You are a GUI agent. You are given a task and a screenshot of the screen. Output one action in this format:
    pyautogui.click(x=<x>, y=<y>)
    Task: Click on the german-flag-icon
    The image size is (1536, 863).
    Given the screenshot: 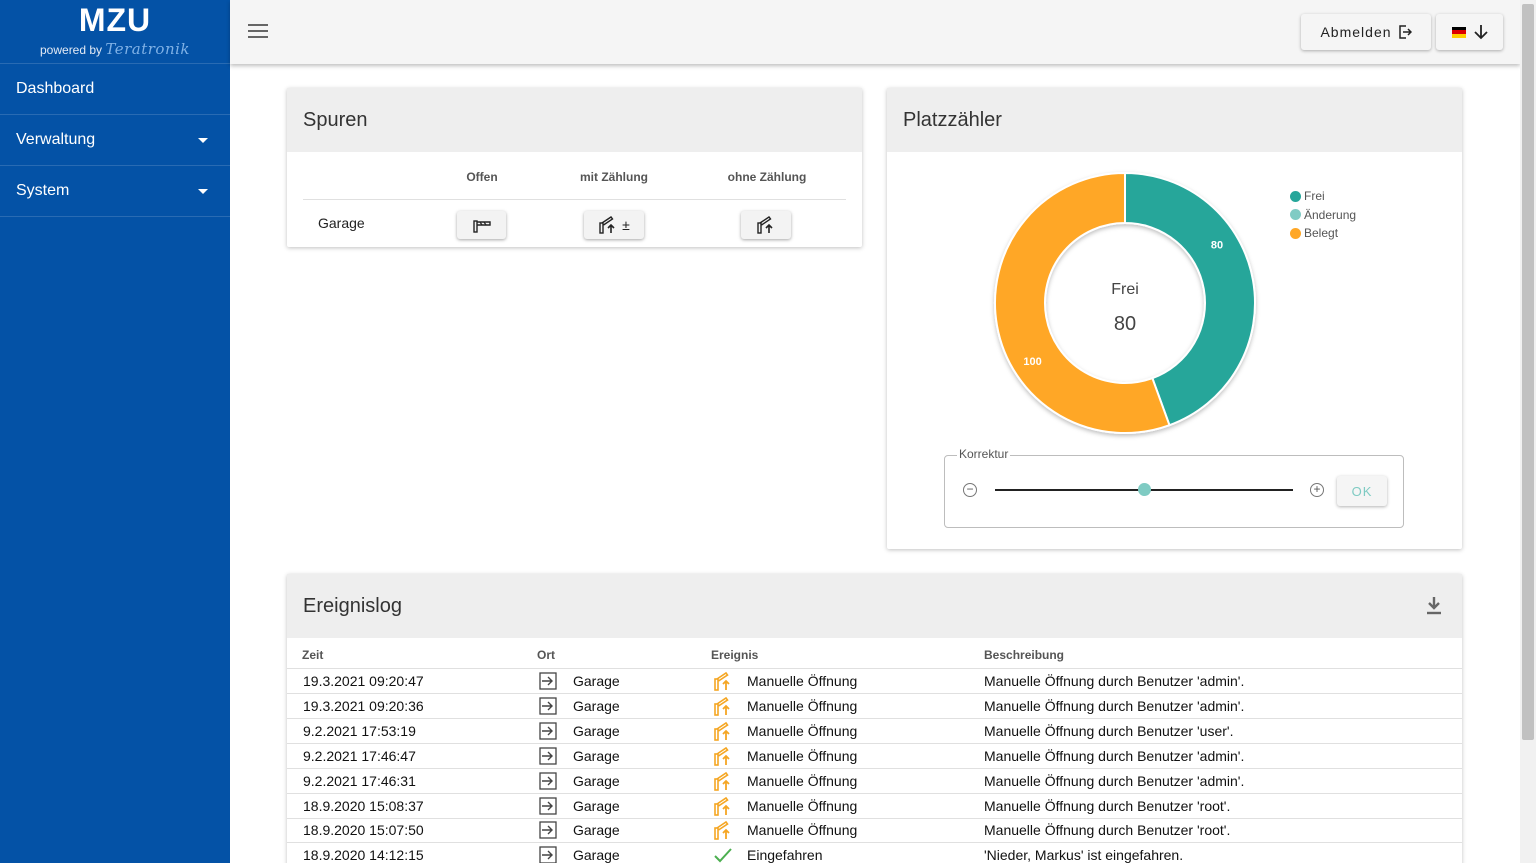 What is the action you would take?
    pyautogui.click(x=1458, y=32)
    